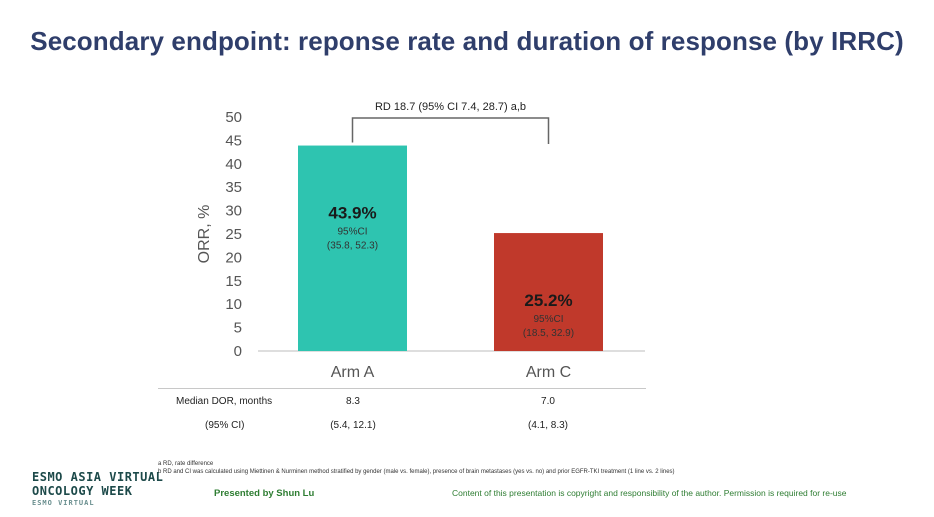  I want to click on x-tick-label: Arm C, so click(548, 372).